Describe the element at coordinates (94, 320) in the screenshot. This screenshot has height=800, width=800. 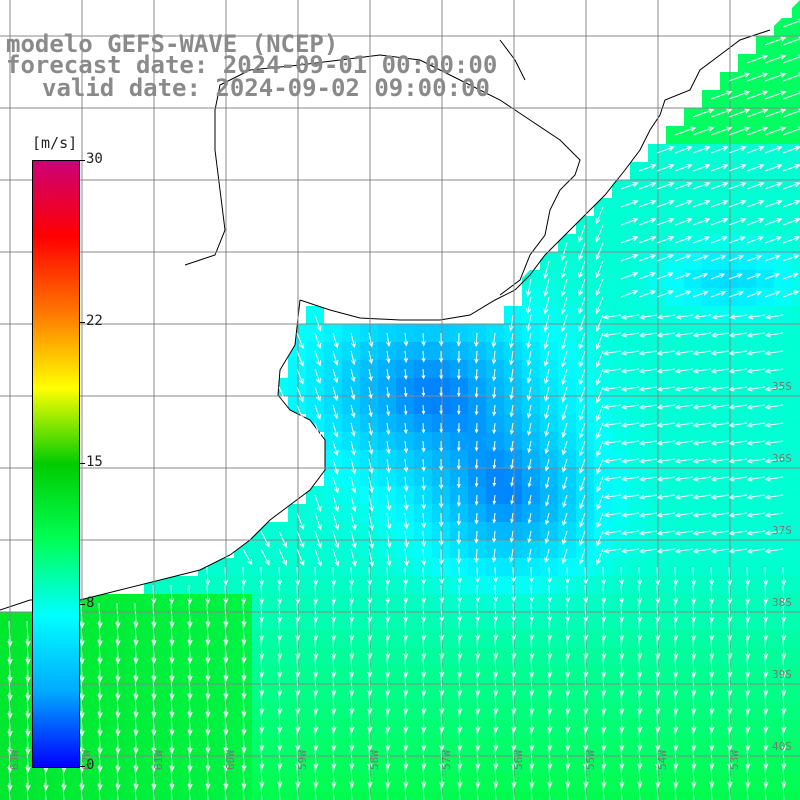
I see `colorbar-tick-label: 22` at that location.